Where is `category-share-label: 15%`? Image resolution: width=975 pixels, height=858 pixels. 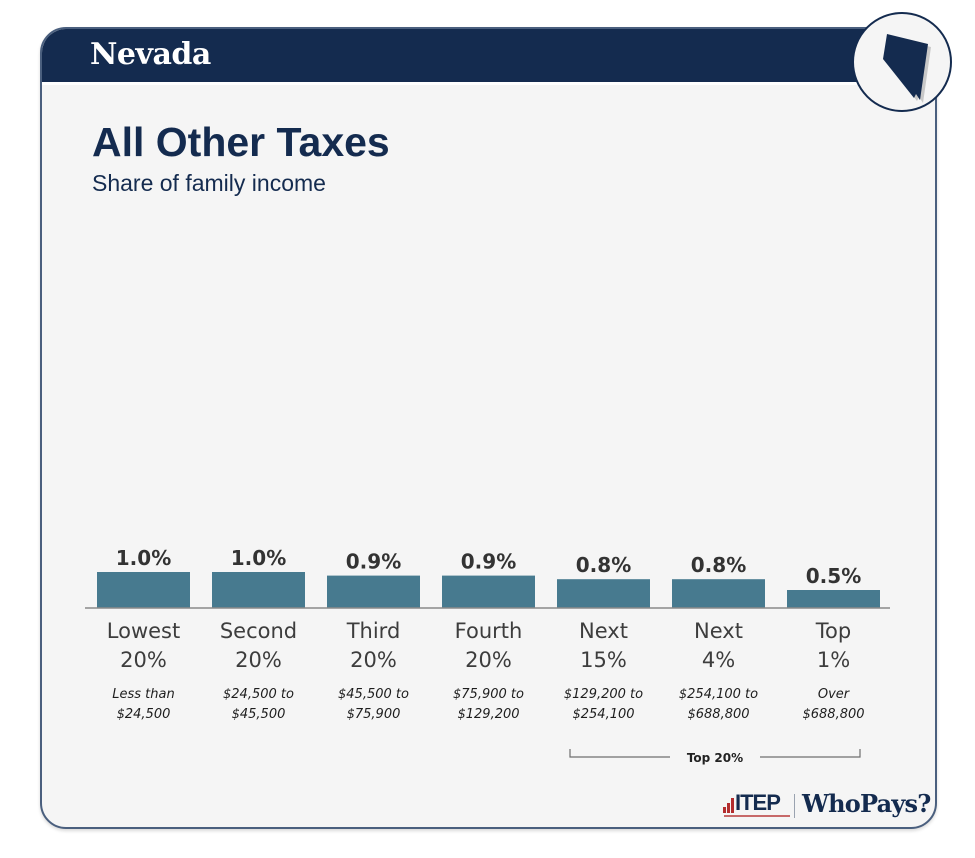 category-share-label: 15% is located at coordinates (603, 660).